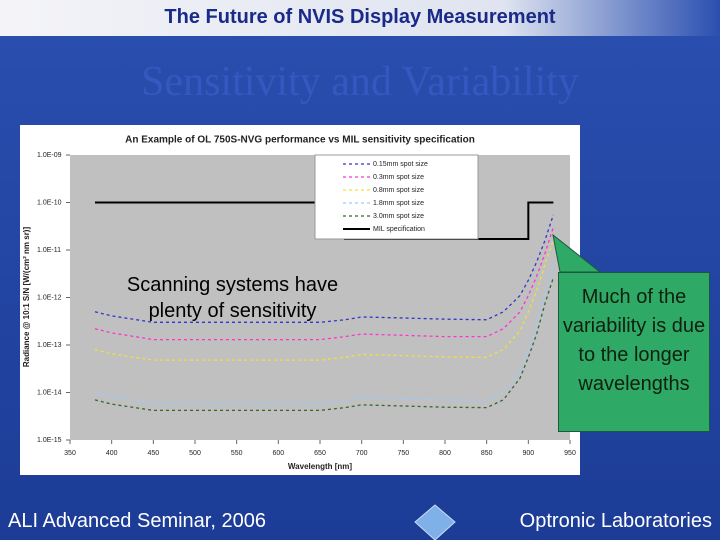  Describe the element at coordinates (399, 229) in the screenshot. I see `legend-label: MIL specification` at that location.